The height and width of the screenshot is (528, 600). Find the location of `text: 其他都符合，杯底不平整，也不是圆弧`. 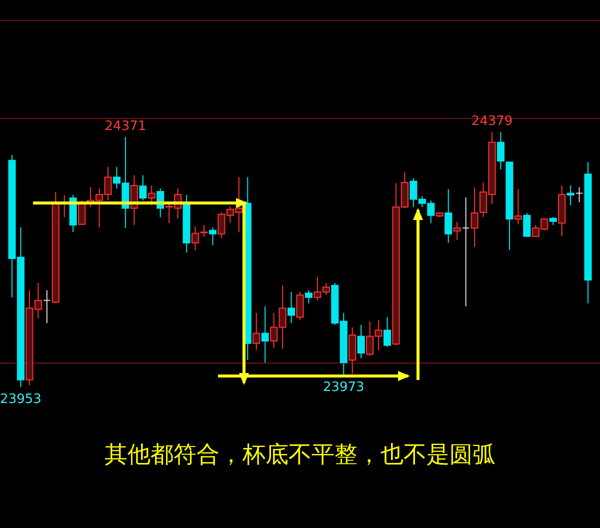

text: 其他都符合，杯底不平整，也不是圆弧 is located at coordinates (300, 455).